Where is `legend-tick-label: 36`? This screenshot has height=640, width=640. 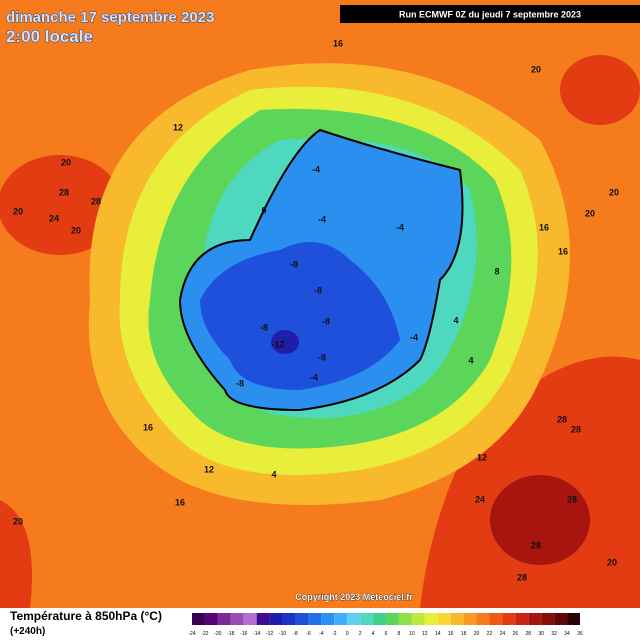 legend-tick-label: 36 is located at coordinates (580, 634).